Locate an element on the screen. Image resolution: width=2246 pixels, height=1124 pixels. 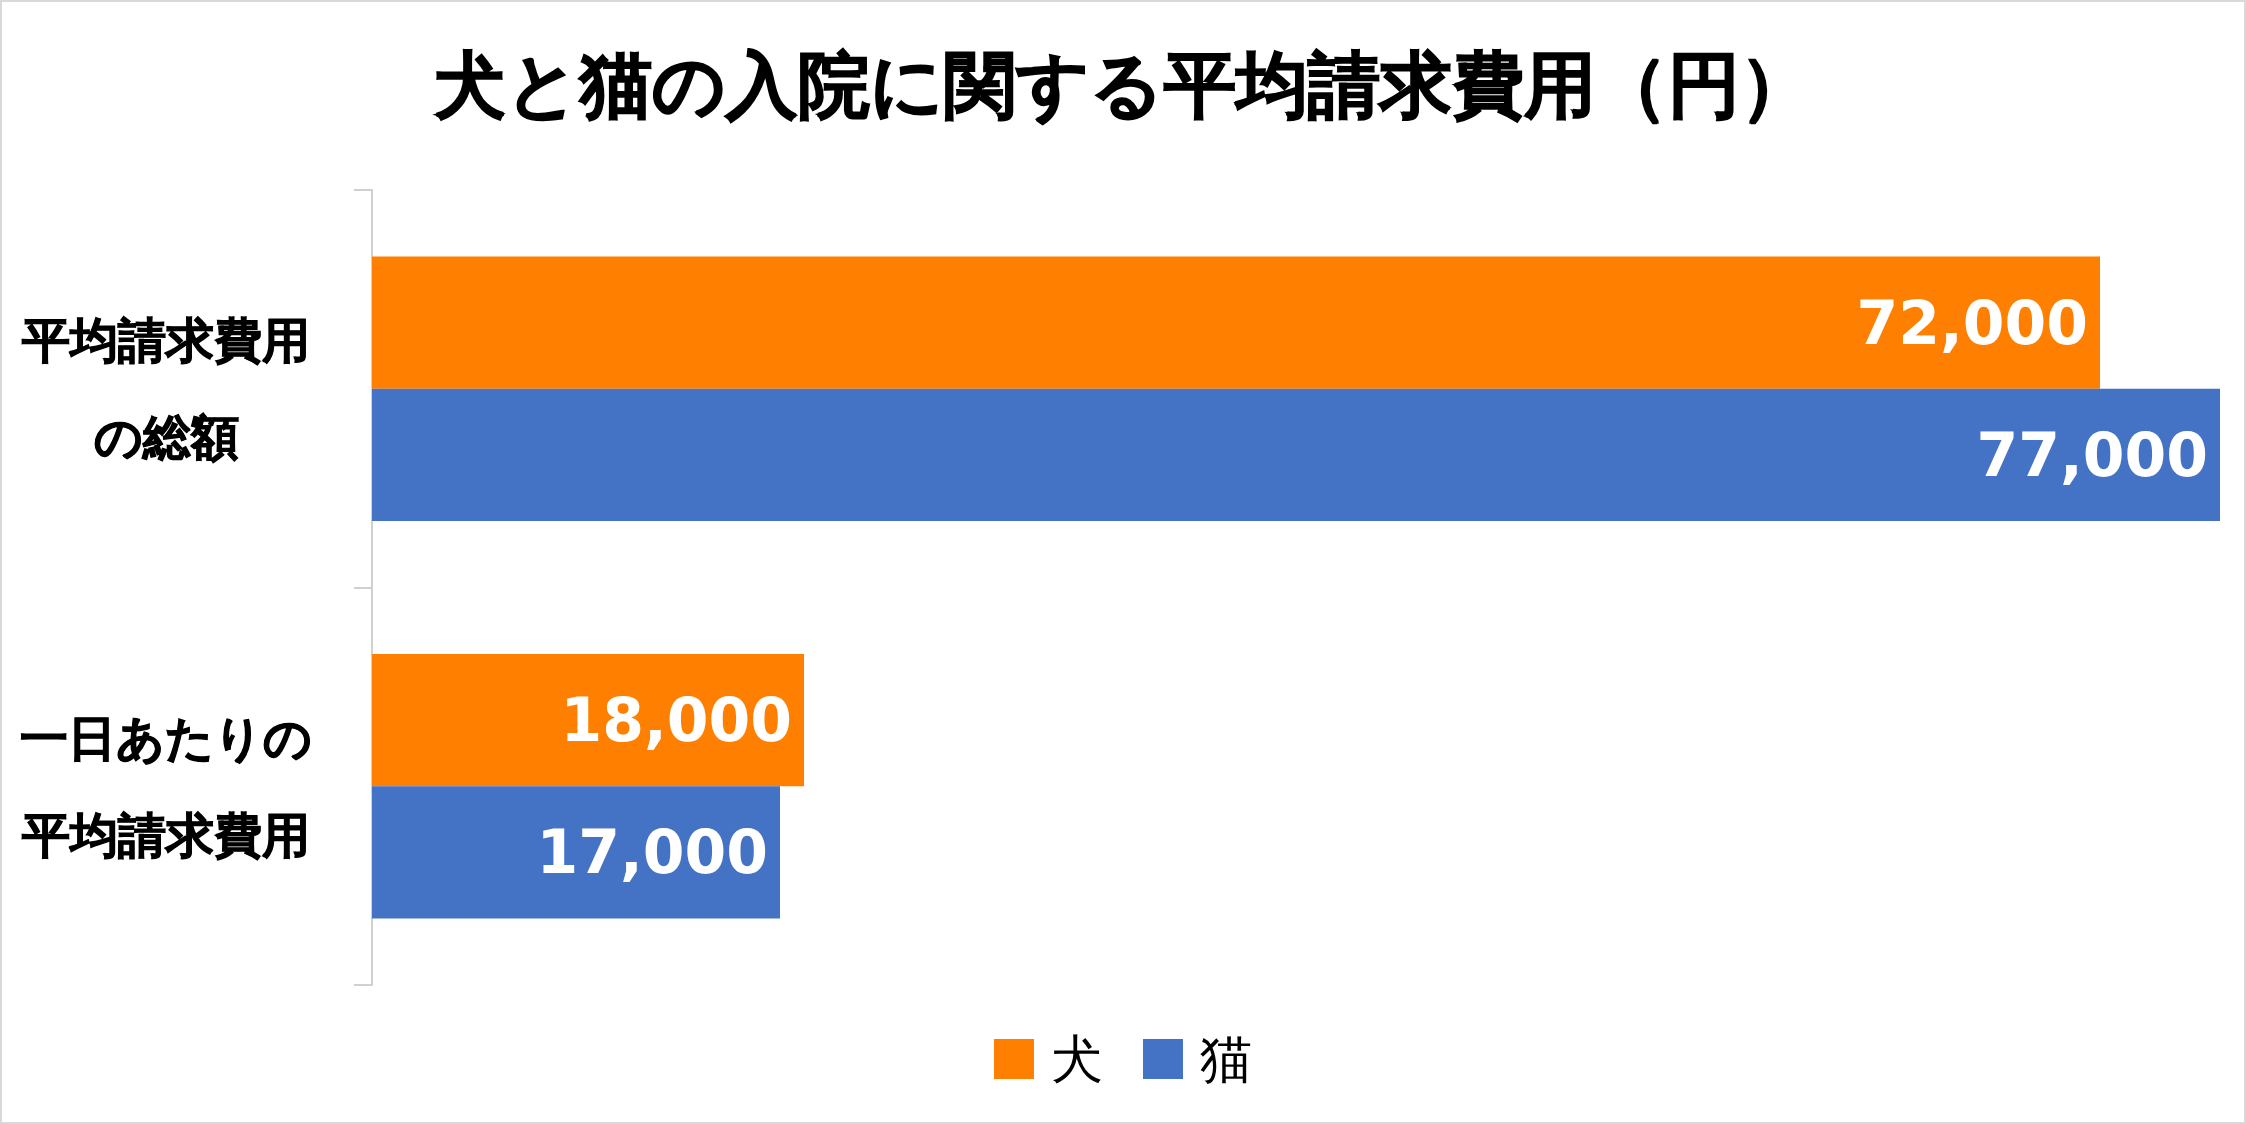
data-label: 17,000 is located at coordinates (652, 852).